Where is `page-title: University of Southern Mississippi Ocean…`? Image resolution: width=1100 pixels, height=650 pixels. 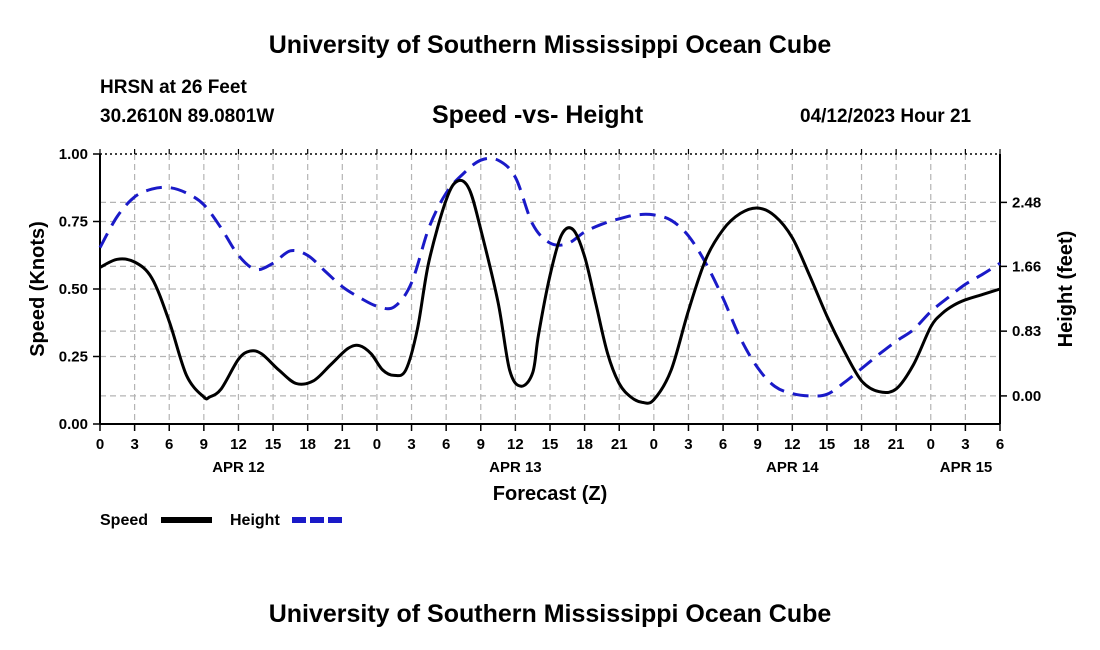 page-title: University of Southern Mississippi Ocean… is located at coordinates (550, 45).